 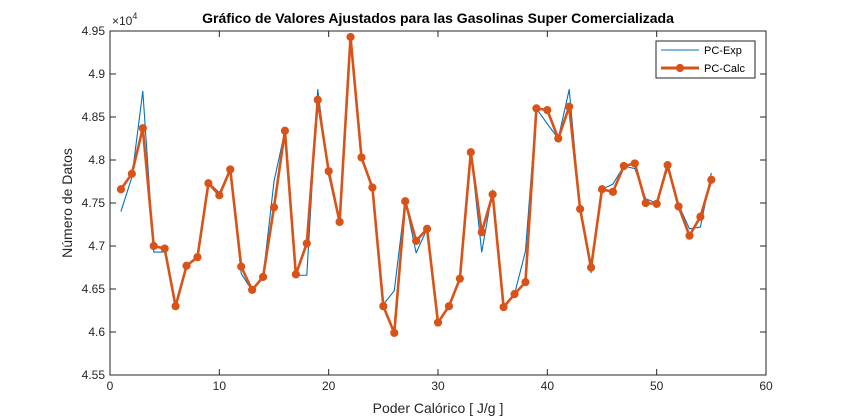 What do you see at coordinates (329, 386) in the screenshot?
I see `x-tick-label: 20` at bounding box center [329, 386].